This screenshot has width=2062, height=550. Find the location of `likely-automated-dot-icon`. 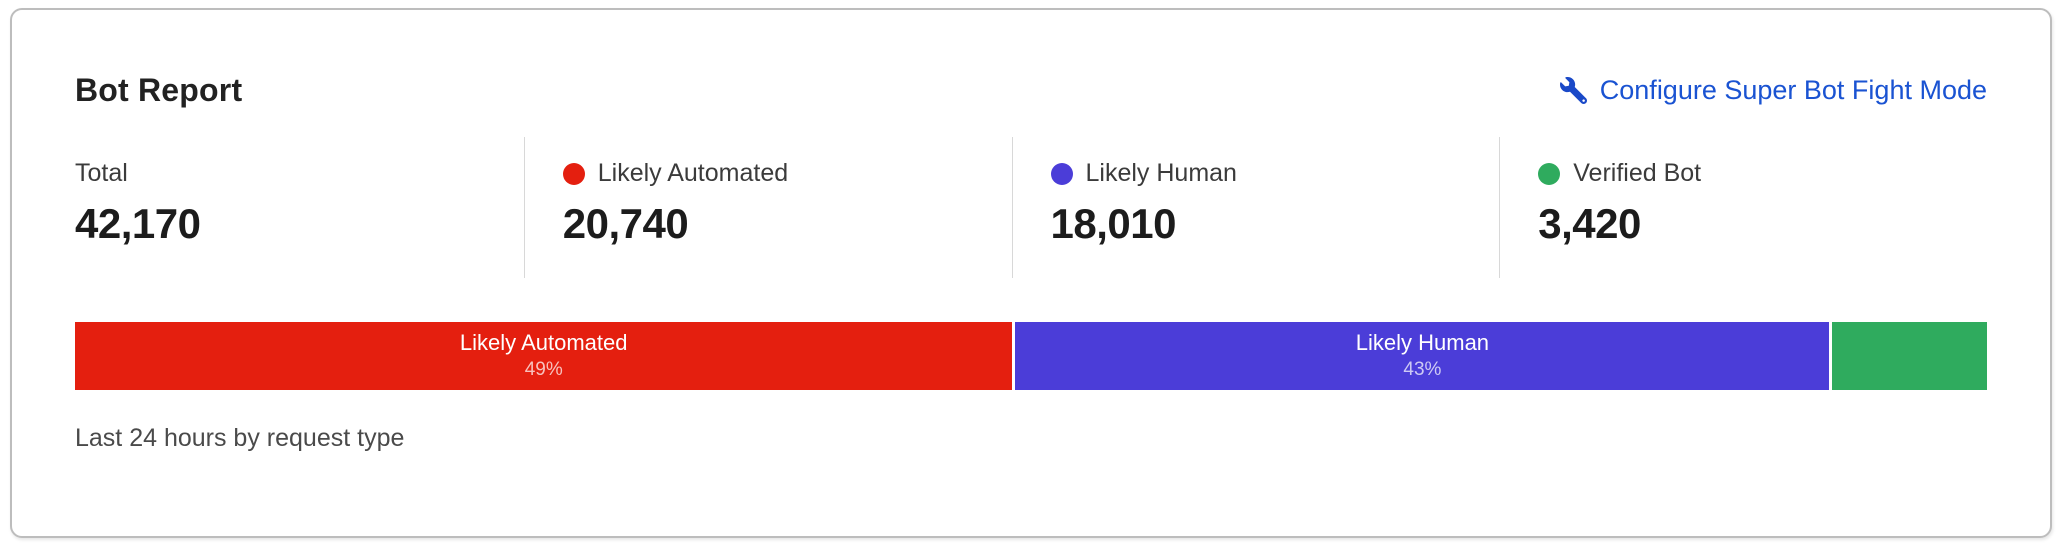

likely-automated-dot-icon is located at coordinates (573, 173).